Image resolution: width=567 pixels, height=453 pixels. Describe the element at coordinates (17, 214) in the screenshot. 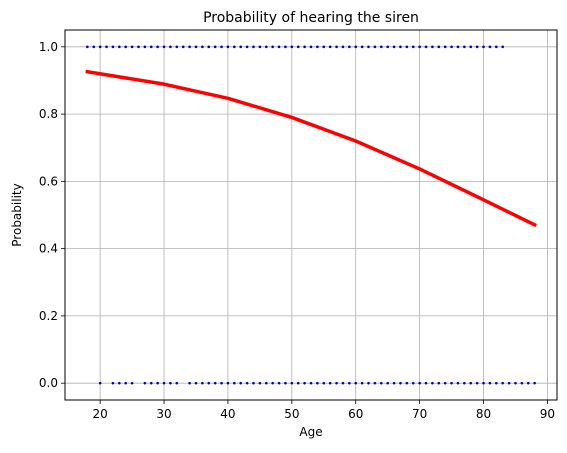

I see `y-axis-label: Probability` at that location.